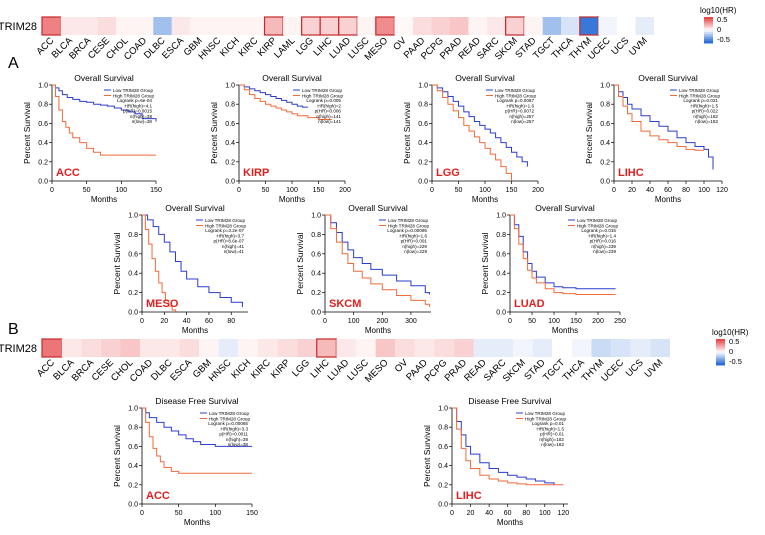 Image resolution: width=765 pixels, height=535 pixels. What do you see at coordinates (635, 368) in the screenshot?
I see `heatmap-label-ucs: UCS` at bounding box center [635, 368].